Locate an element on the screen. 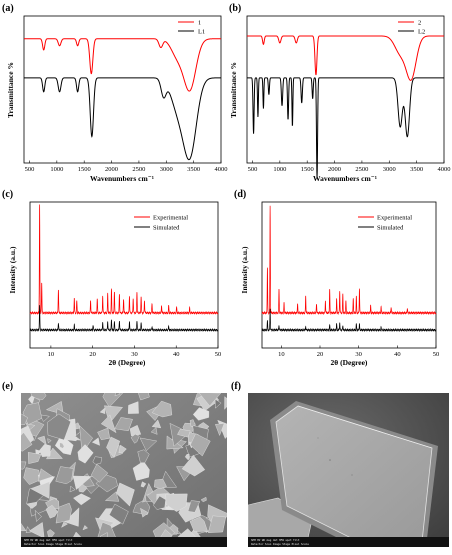 The width and height of the screenshot is (452, 555). panel-b-legend-label-2: L2 is located at coordinates (421, 32).